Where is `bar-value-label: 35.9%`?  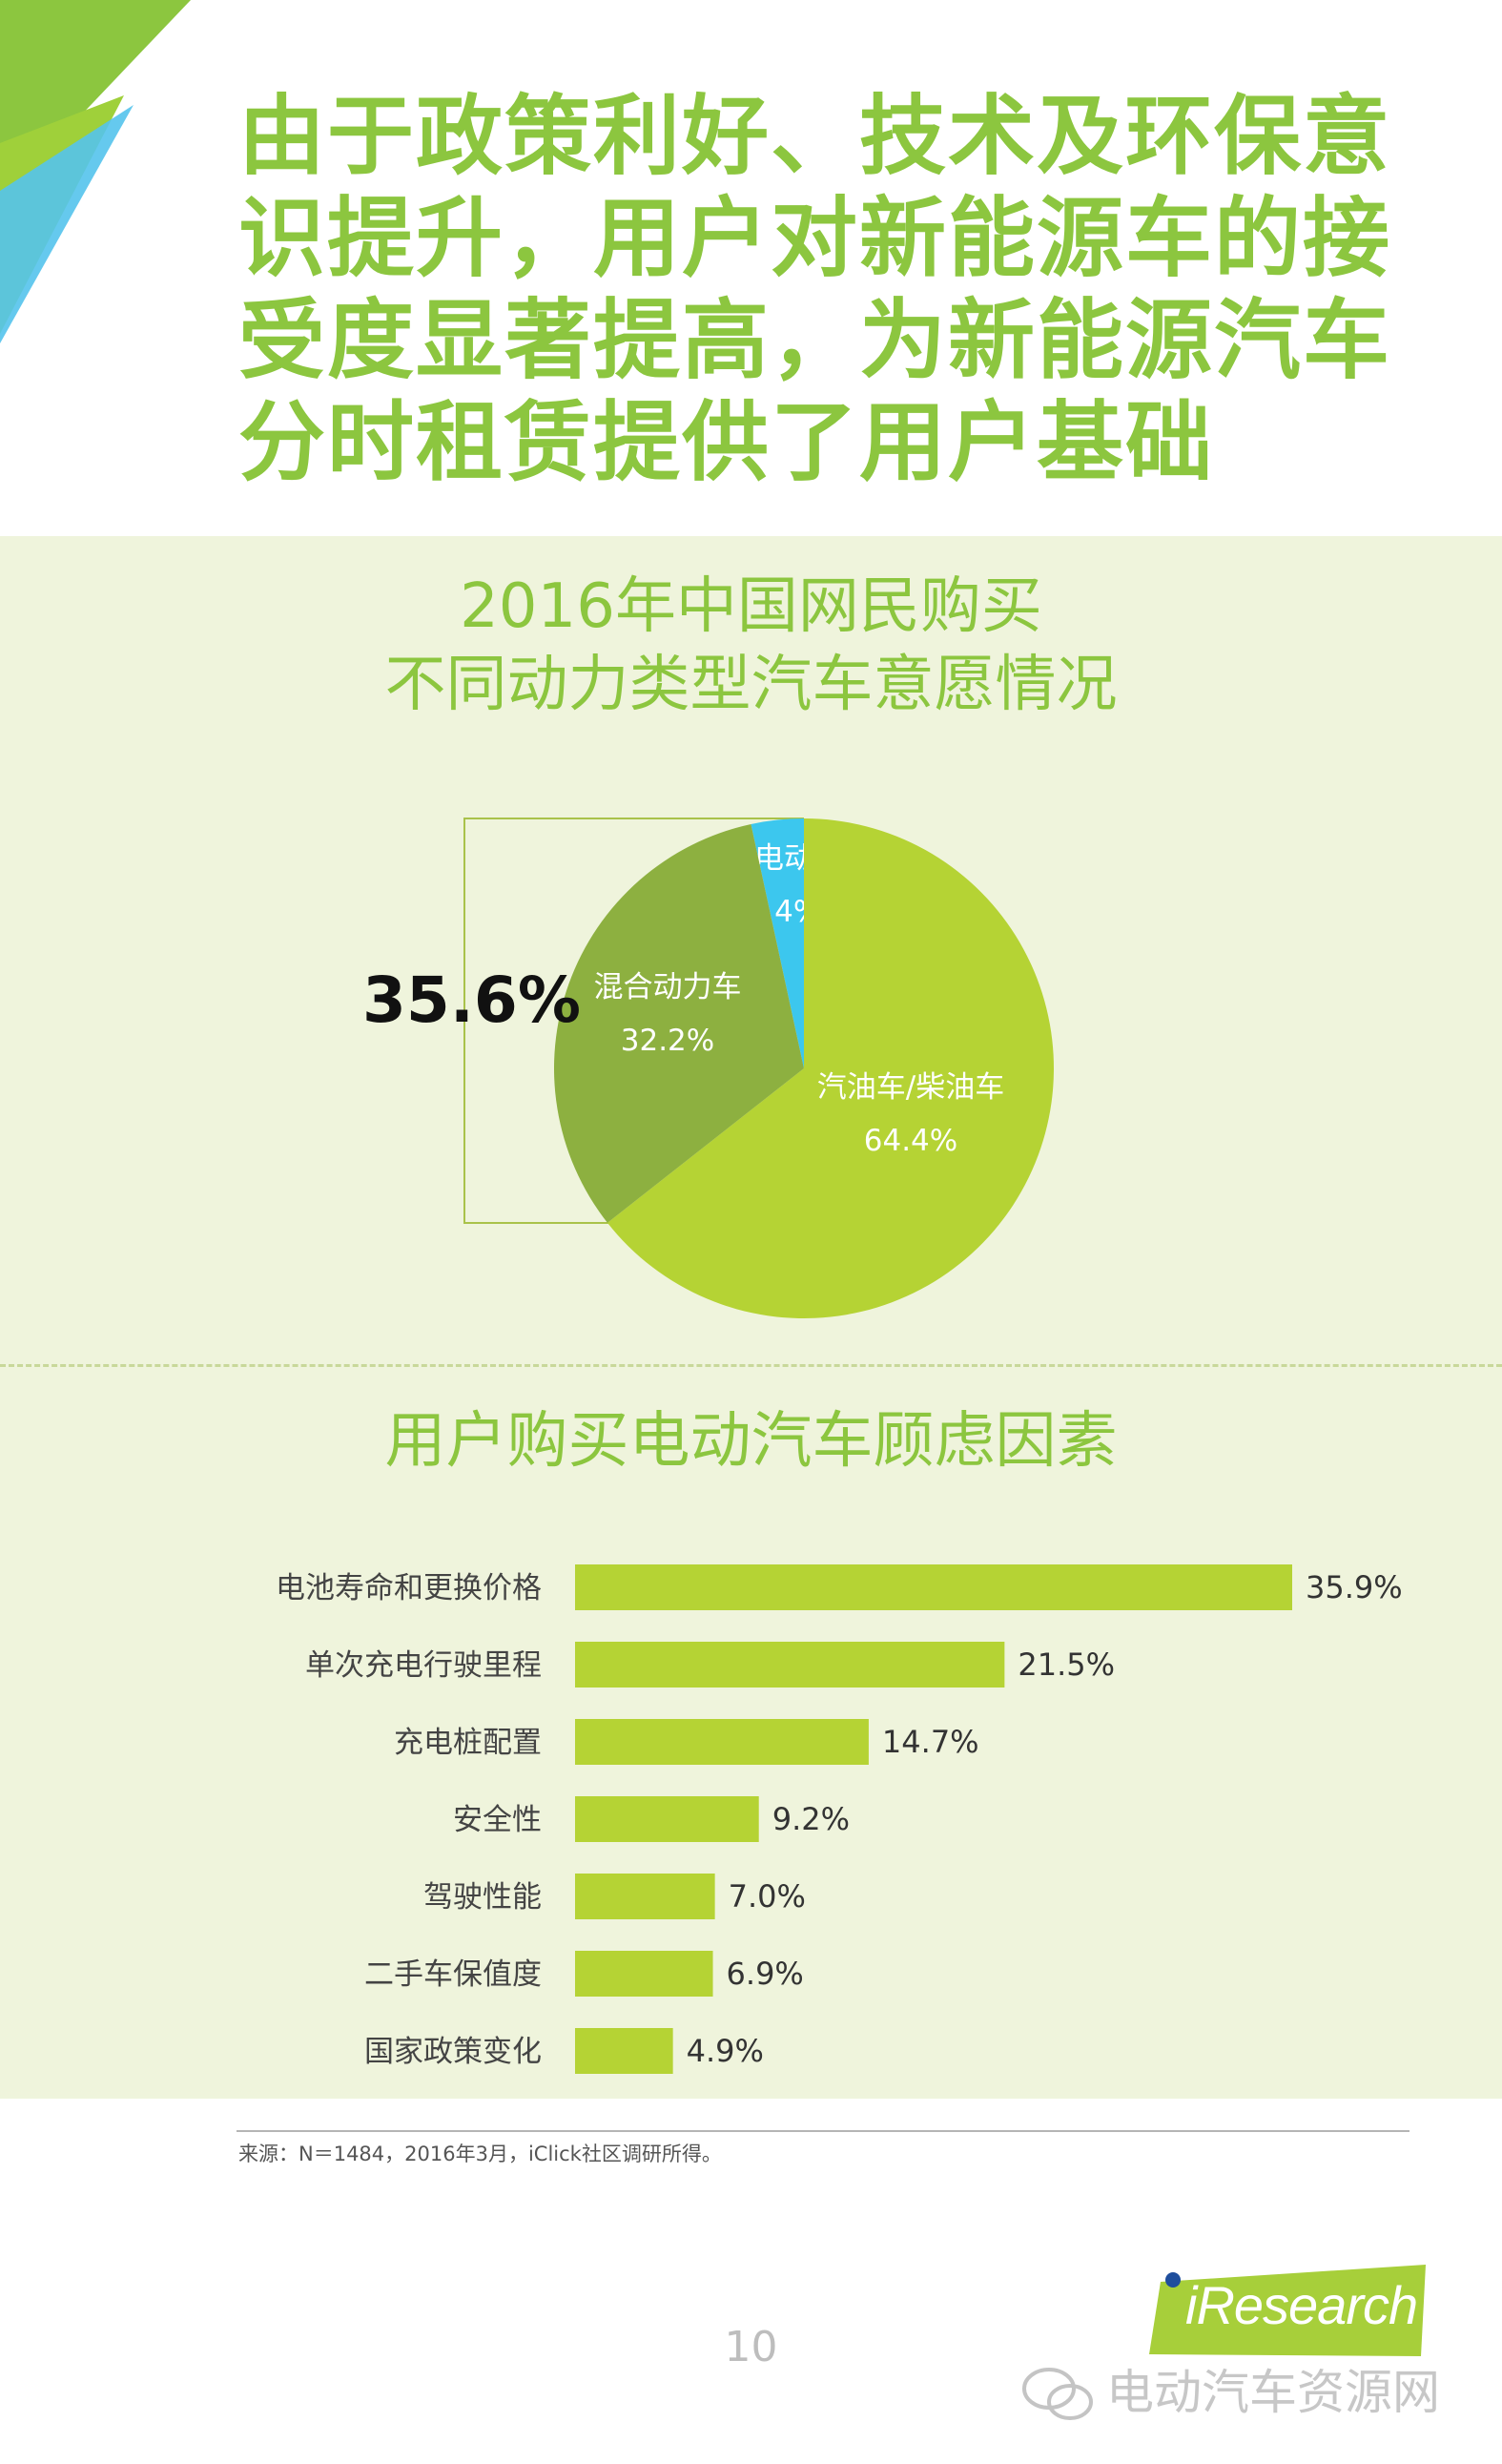 bar-value-label: 35.9% is located at coordinates (1354, 1587).